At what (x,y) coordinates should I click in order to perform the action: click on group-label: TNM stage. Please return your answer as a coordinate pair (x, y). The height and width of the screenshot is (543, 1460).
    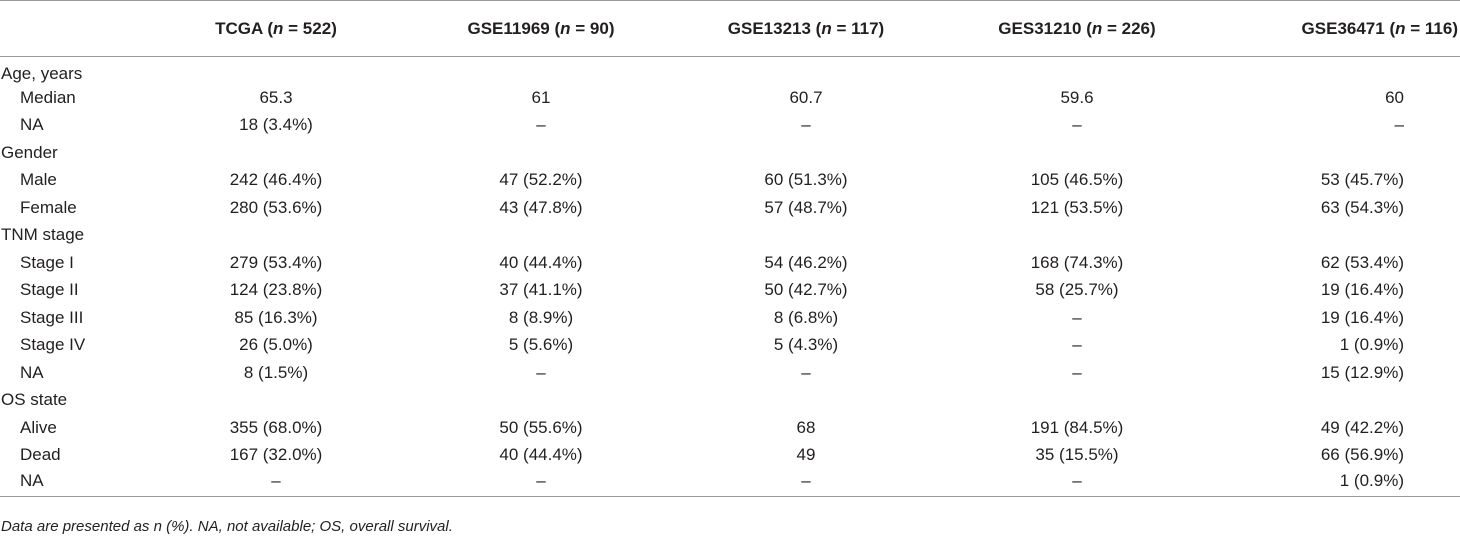
    Looking at the image, I should click on (43, 235).